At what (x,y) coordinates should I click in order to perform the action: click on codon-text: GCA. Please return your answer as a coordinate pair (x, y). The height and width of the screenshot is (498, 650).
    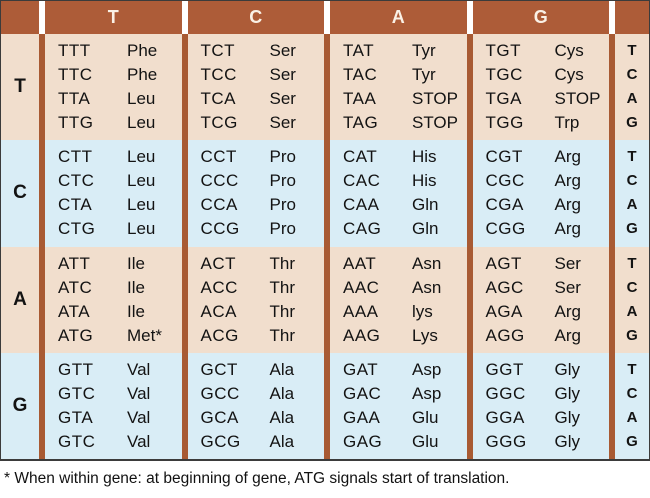
    Looking at the image, I should click on (219, 417).